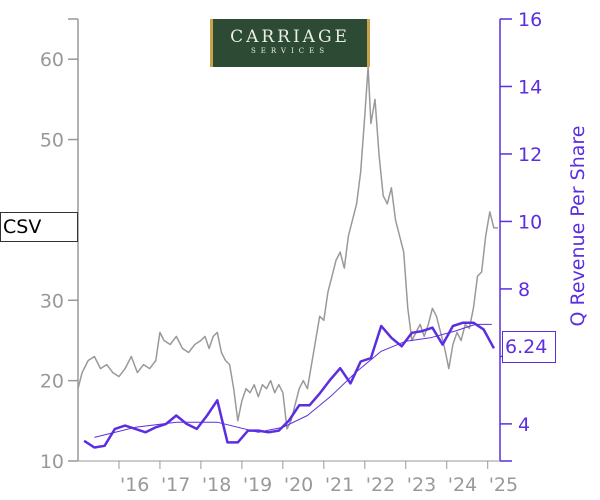  Describe the element at coordinates (503, 485) in the screenshot. I see `x-axis-tick-label: '25` at that location.